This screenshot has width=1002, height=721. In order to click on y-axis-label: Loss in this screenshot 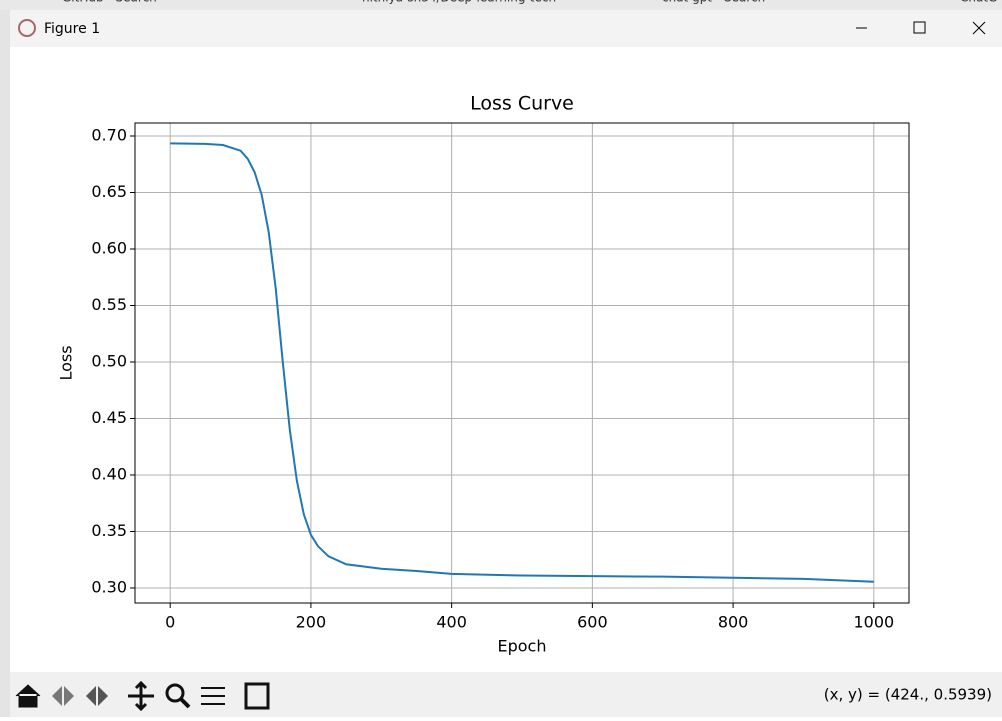, I will do `click(66, 362)`.